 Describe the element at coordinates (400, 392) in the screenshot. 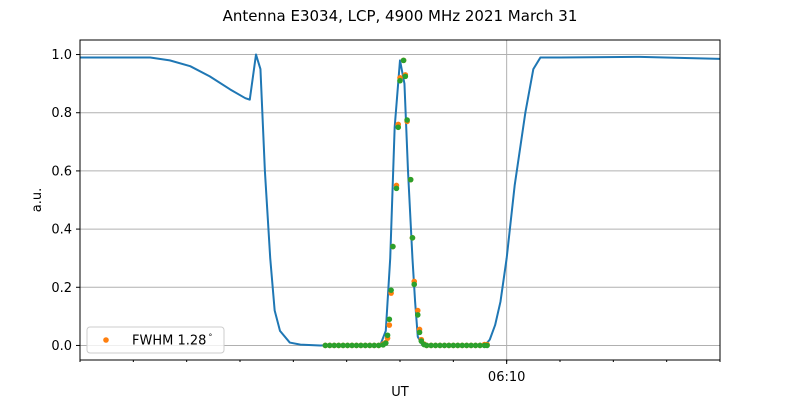

I see `x-axis-label: UT` at that location.